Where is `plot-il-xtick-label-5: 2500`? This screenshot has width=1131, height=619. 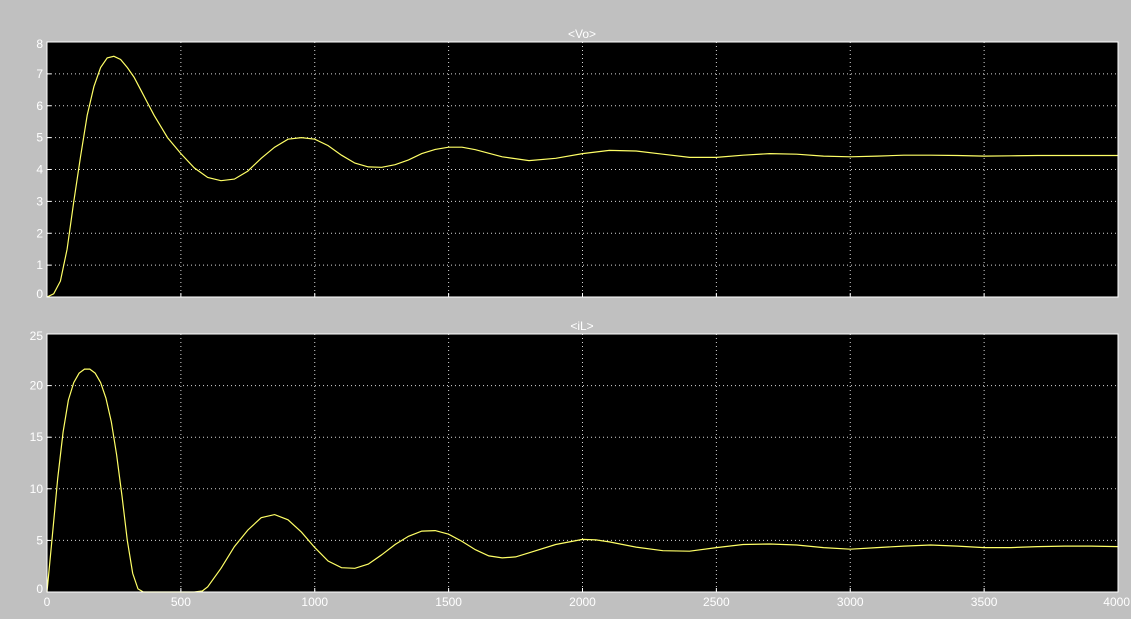 plot-il-xtick-label-5: 2500 is located at coordinates (716, 602).